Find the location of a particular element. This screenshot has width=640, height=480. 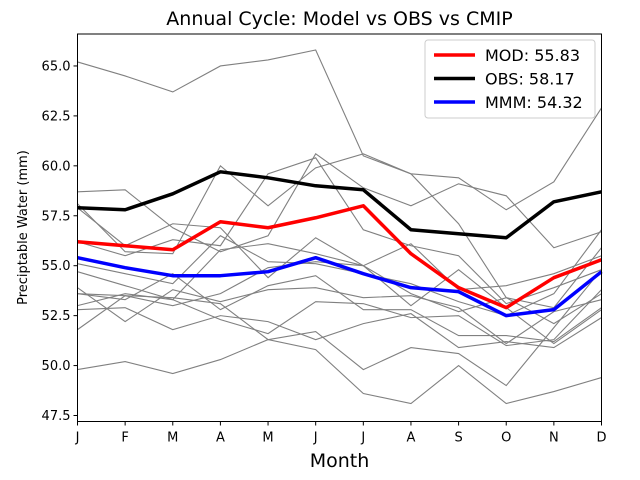

x-axis-label: Month is located at coordinates (340, 461).